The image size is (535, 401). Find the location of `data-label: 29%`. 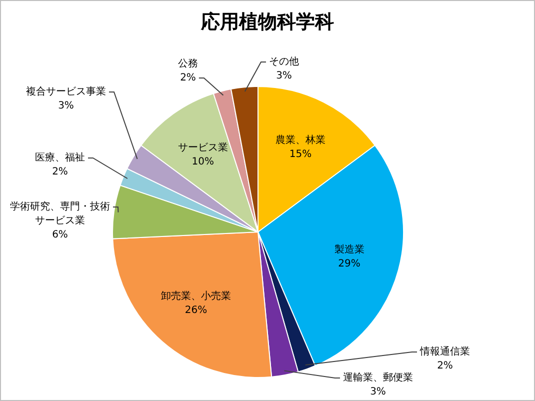

data-label: 29% is located at coordinates (349, 264).